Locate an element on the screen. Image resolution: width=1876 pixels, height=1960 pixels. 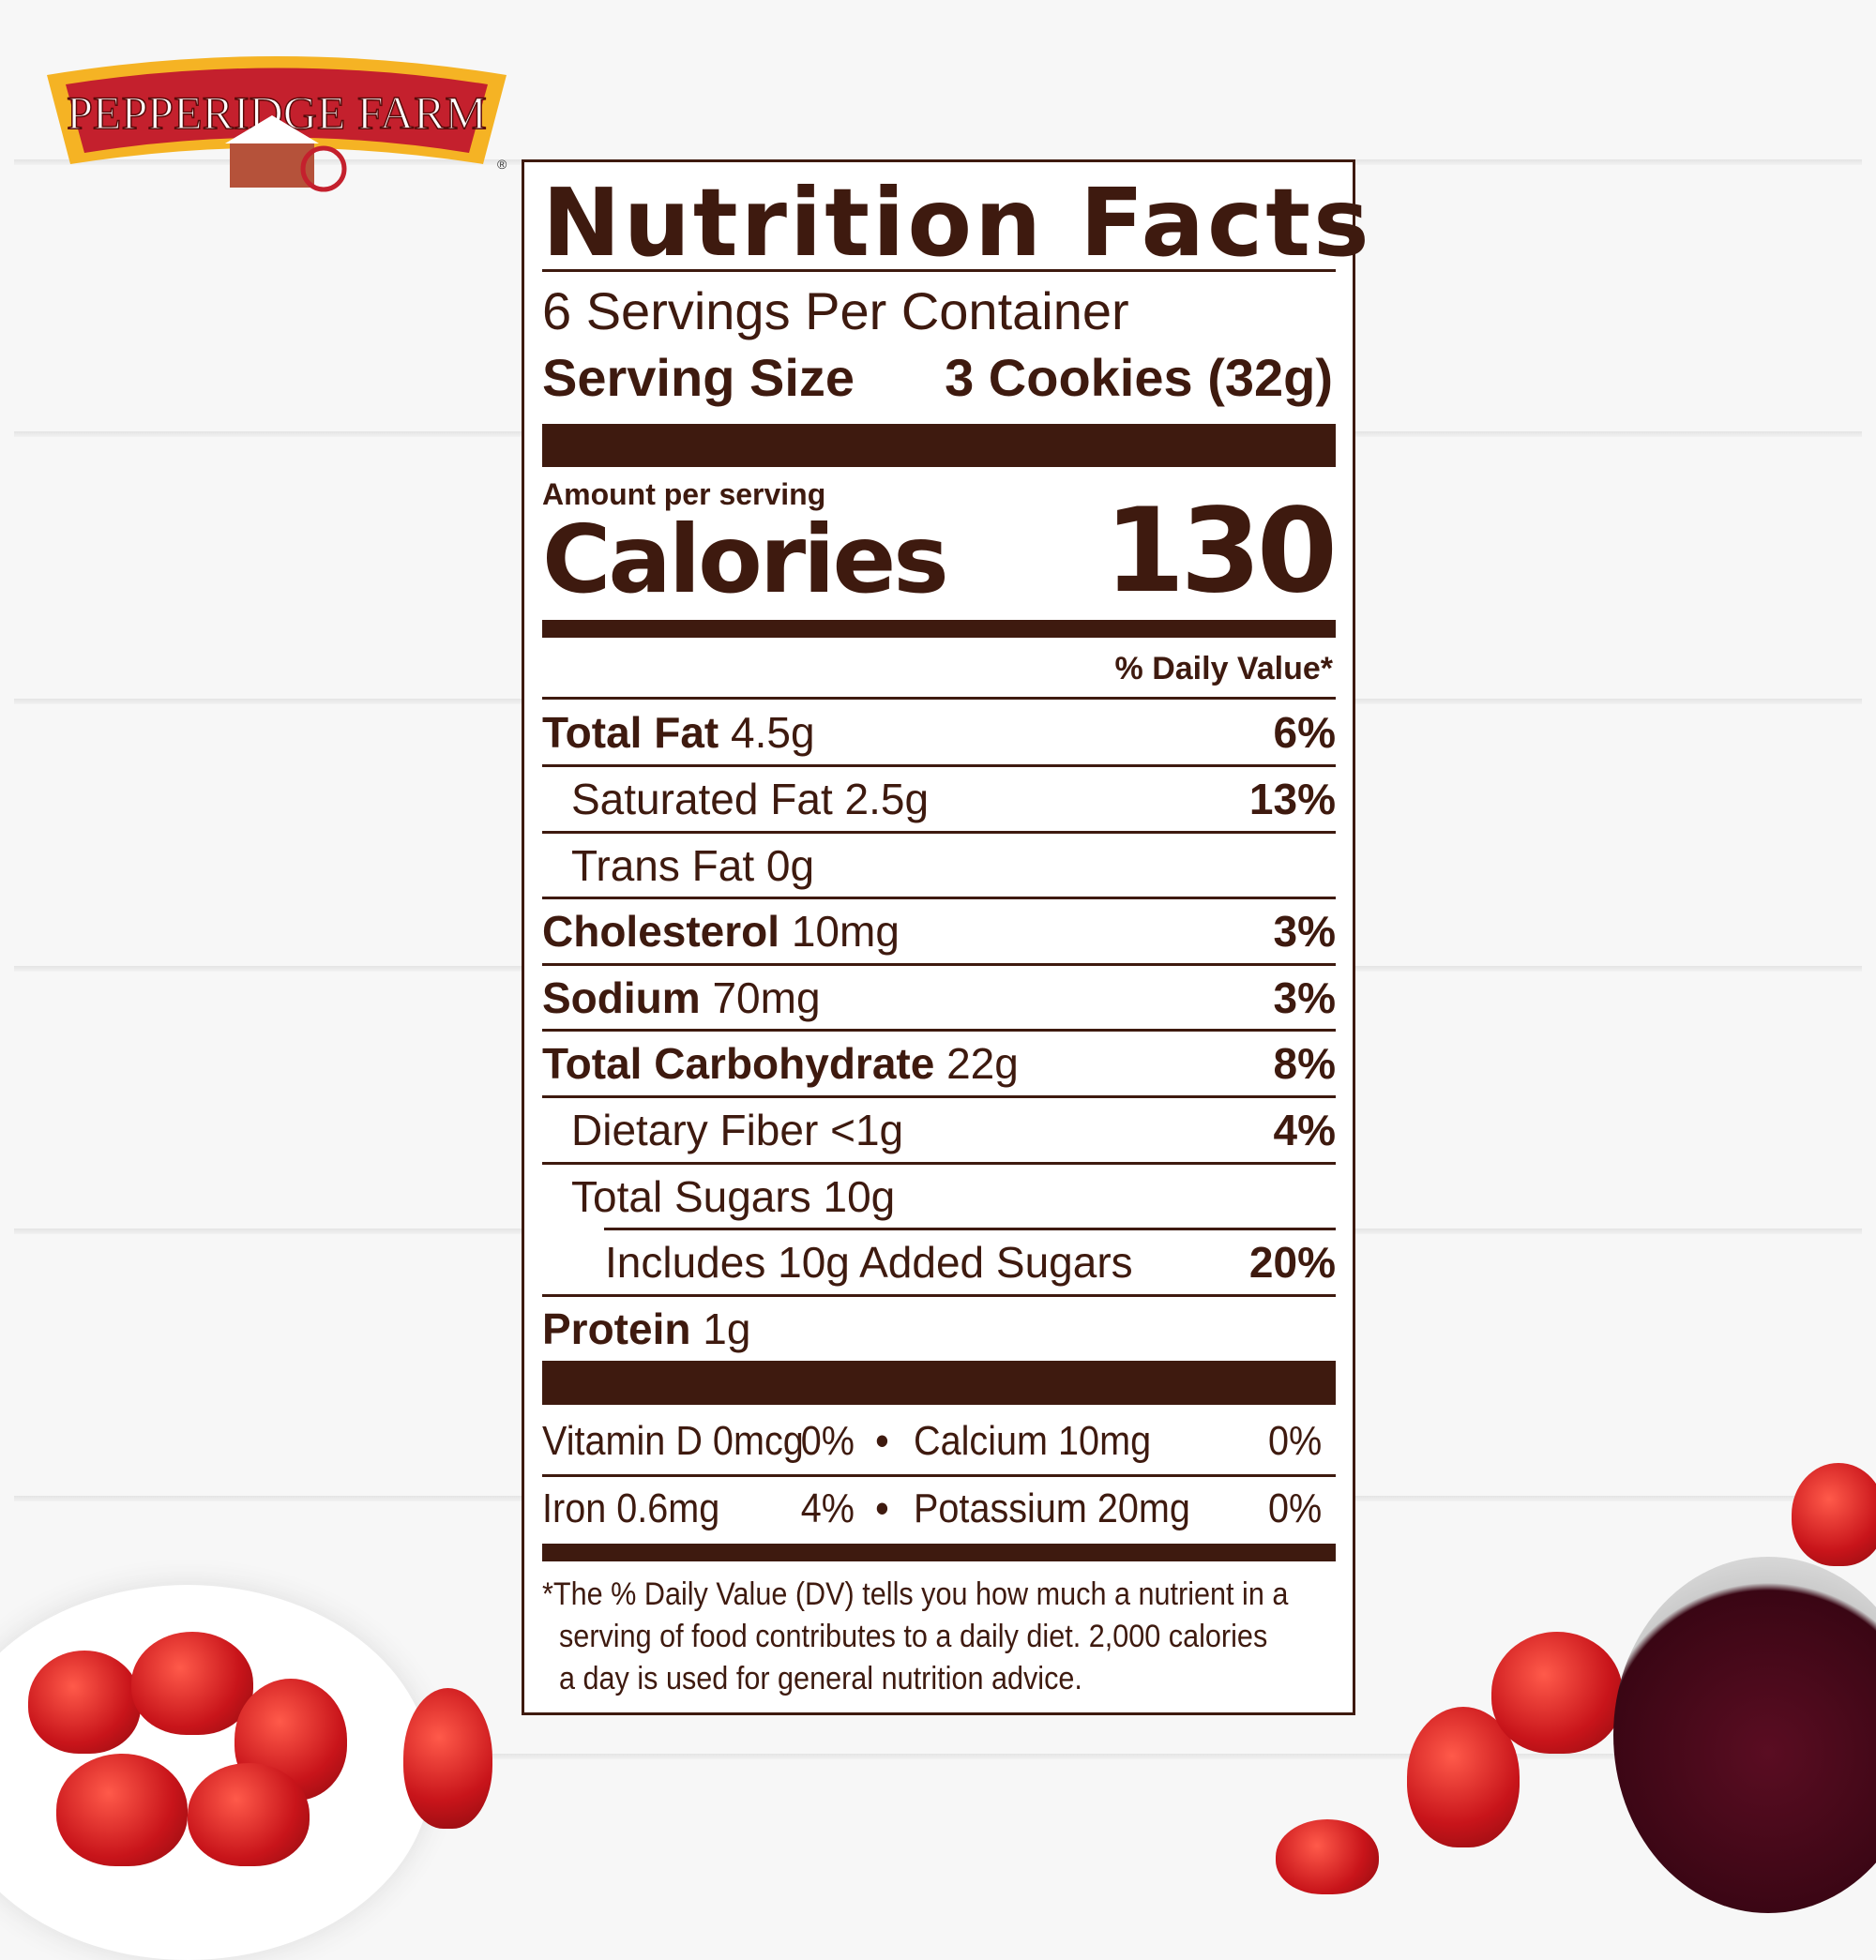
nutrient-row-added-sugars: Includes 10g Added Sugars 20% is located at coordinates (970, 1262).